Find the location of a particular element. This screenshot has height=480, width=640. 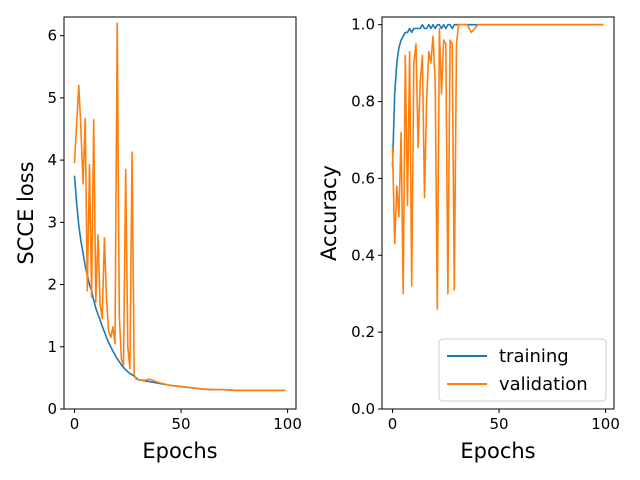

y-tick-label: 6 is located at coordinates (52, 36).